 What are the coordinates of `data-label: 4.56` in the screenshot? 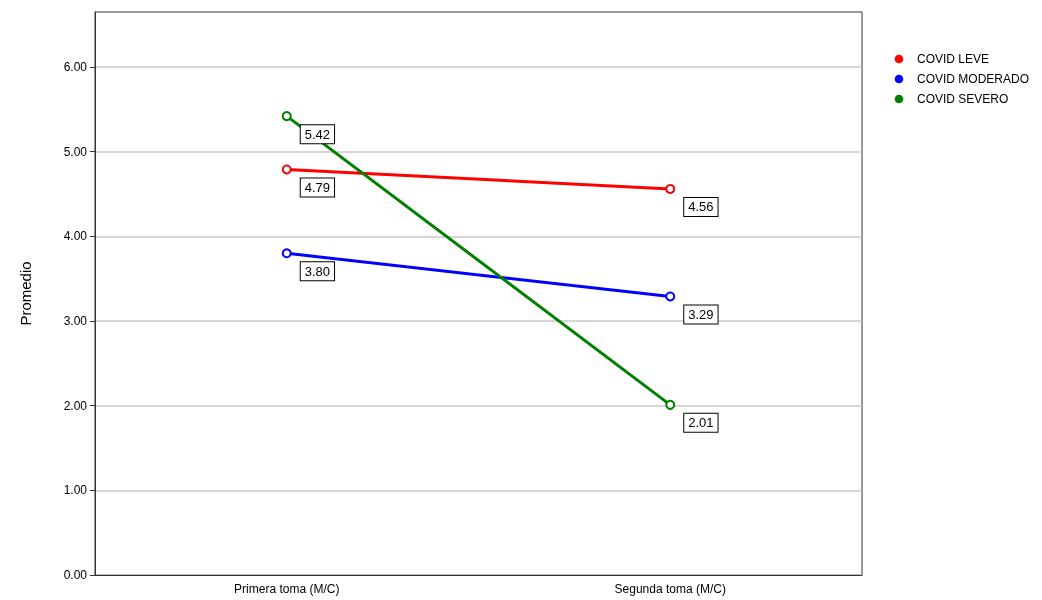 It's located at (701, 207).